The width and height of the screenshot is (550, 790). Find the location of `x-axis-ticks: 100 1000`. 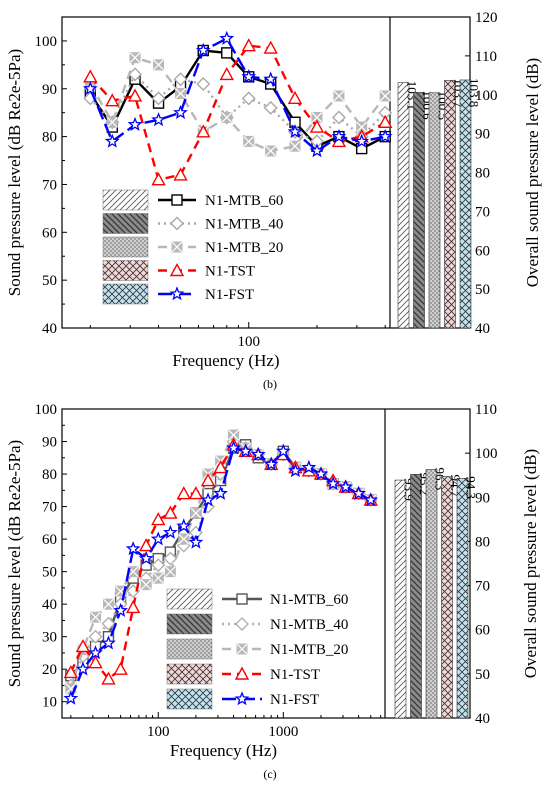

x-axis-ticks: 100 1000 is located at coordinates (226, 726).